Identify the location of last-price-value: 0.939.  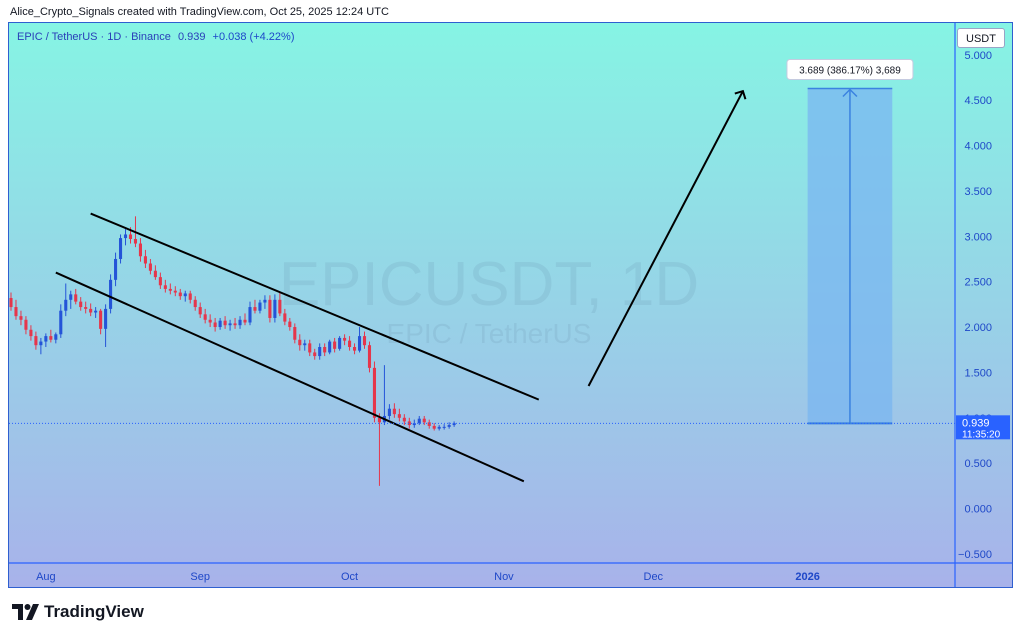
(976, 423).